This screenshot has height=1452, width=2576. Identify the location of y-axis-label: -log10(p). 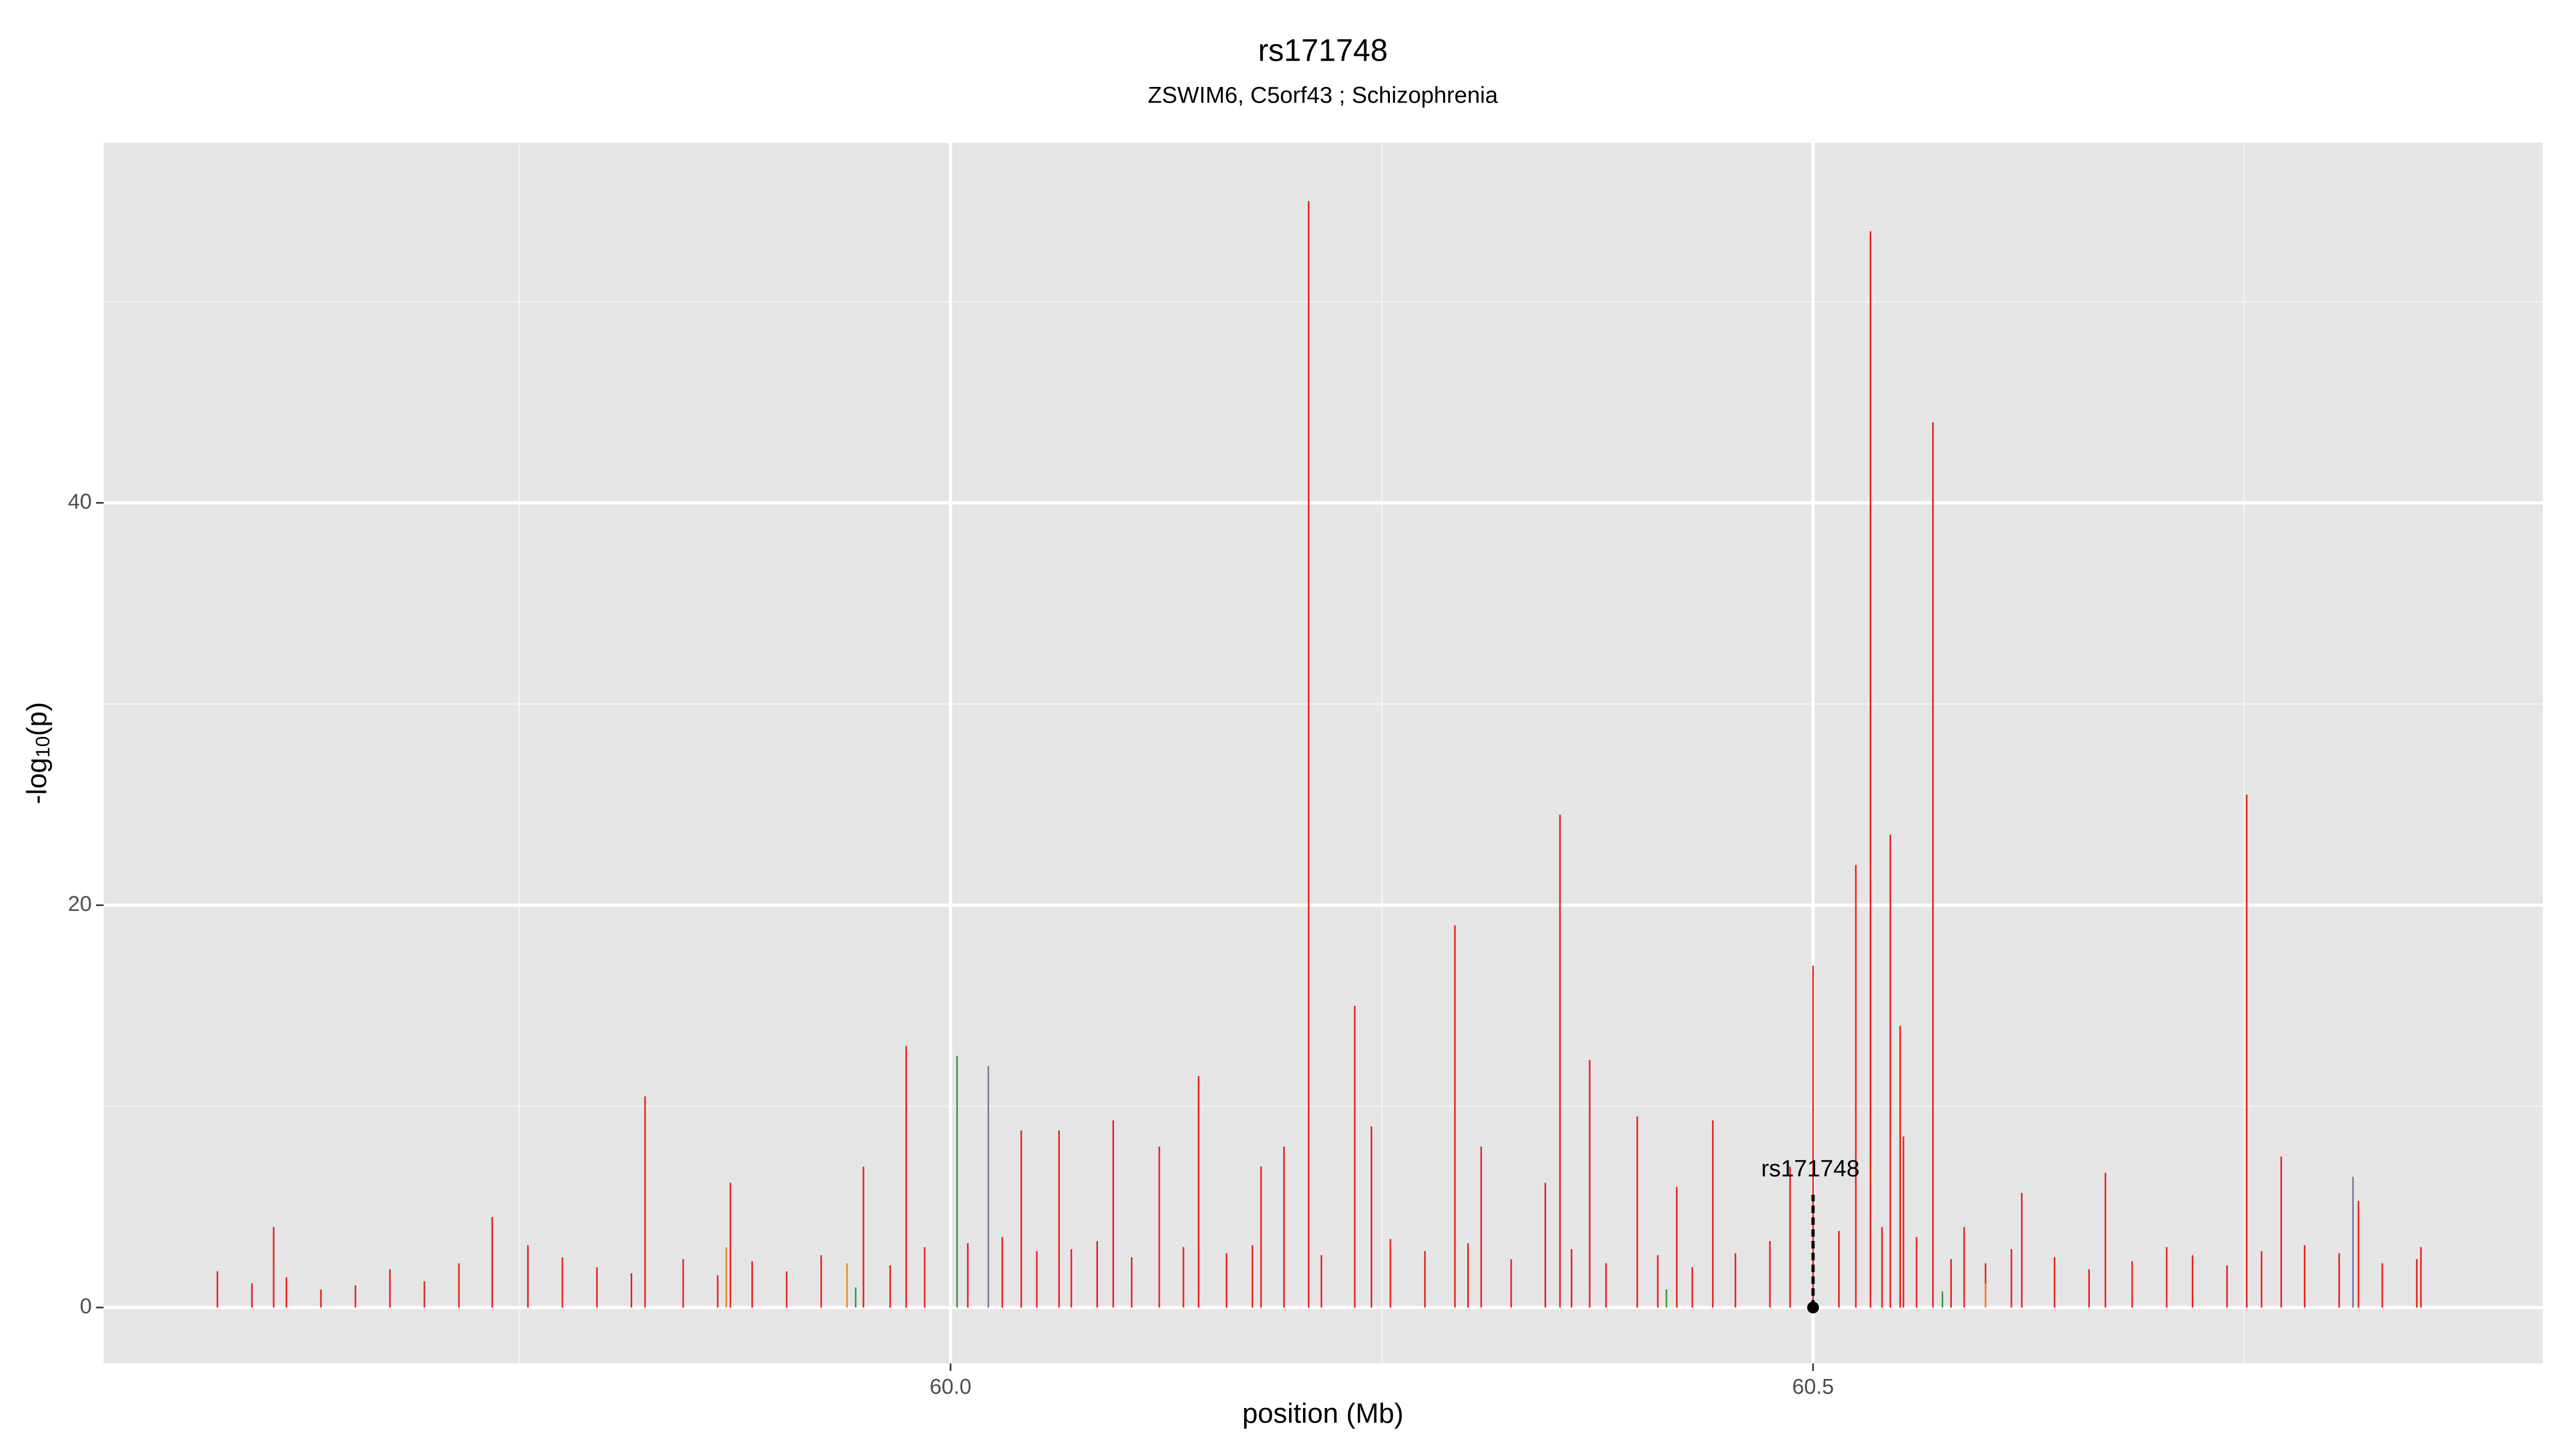
(37, 753).